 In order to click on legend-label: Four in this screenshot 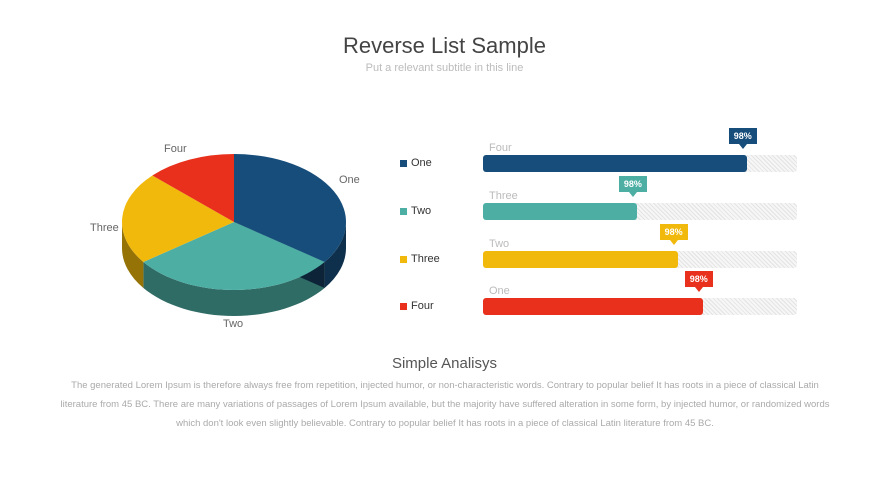, I will do `click(422, 306)`.